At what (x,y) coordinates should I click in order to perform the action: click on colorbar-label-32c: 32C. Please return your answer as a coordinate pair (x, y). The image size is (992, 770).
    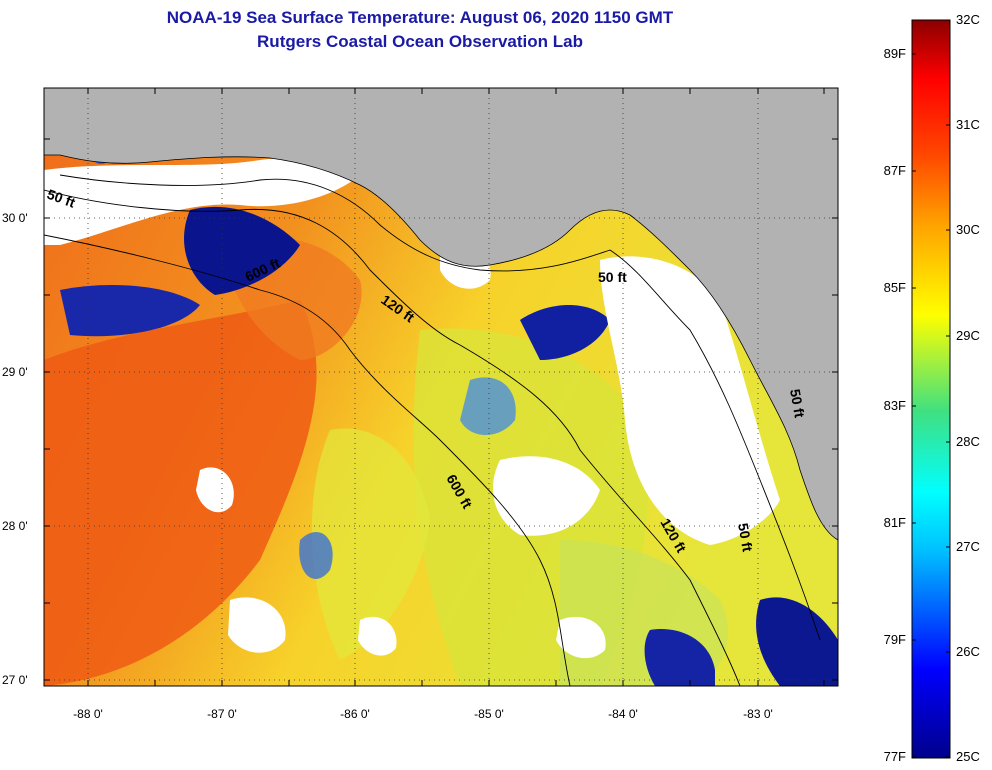
    Looking at the image, I should click on (968, 19).